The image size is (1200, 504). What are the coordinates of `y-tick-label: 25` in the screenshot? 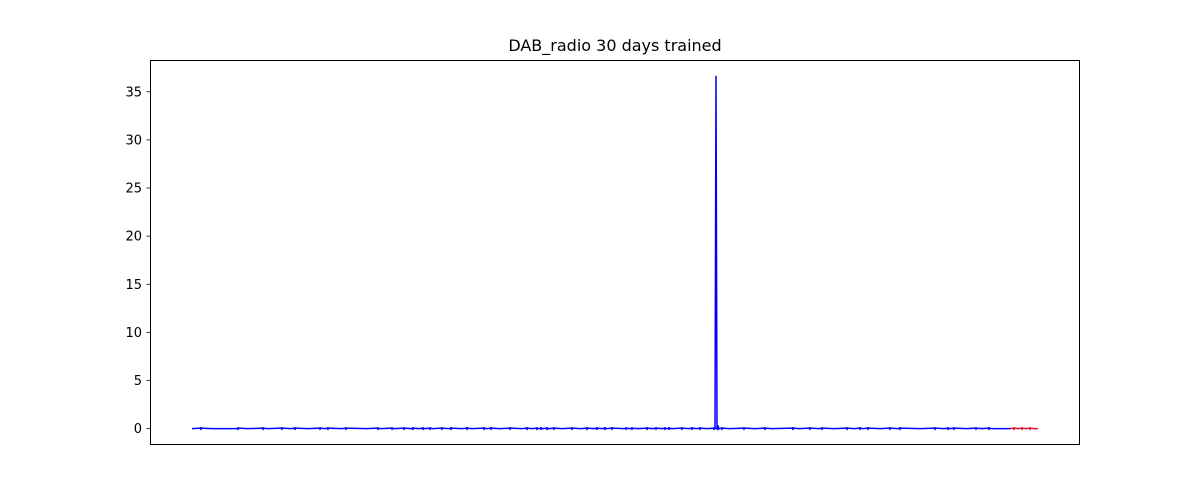 It's located at (133, 189).